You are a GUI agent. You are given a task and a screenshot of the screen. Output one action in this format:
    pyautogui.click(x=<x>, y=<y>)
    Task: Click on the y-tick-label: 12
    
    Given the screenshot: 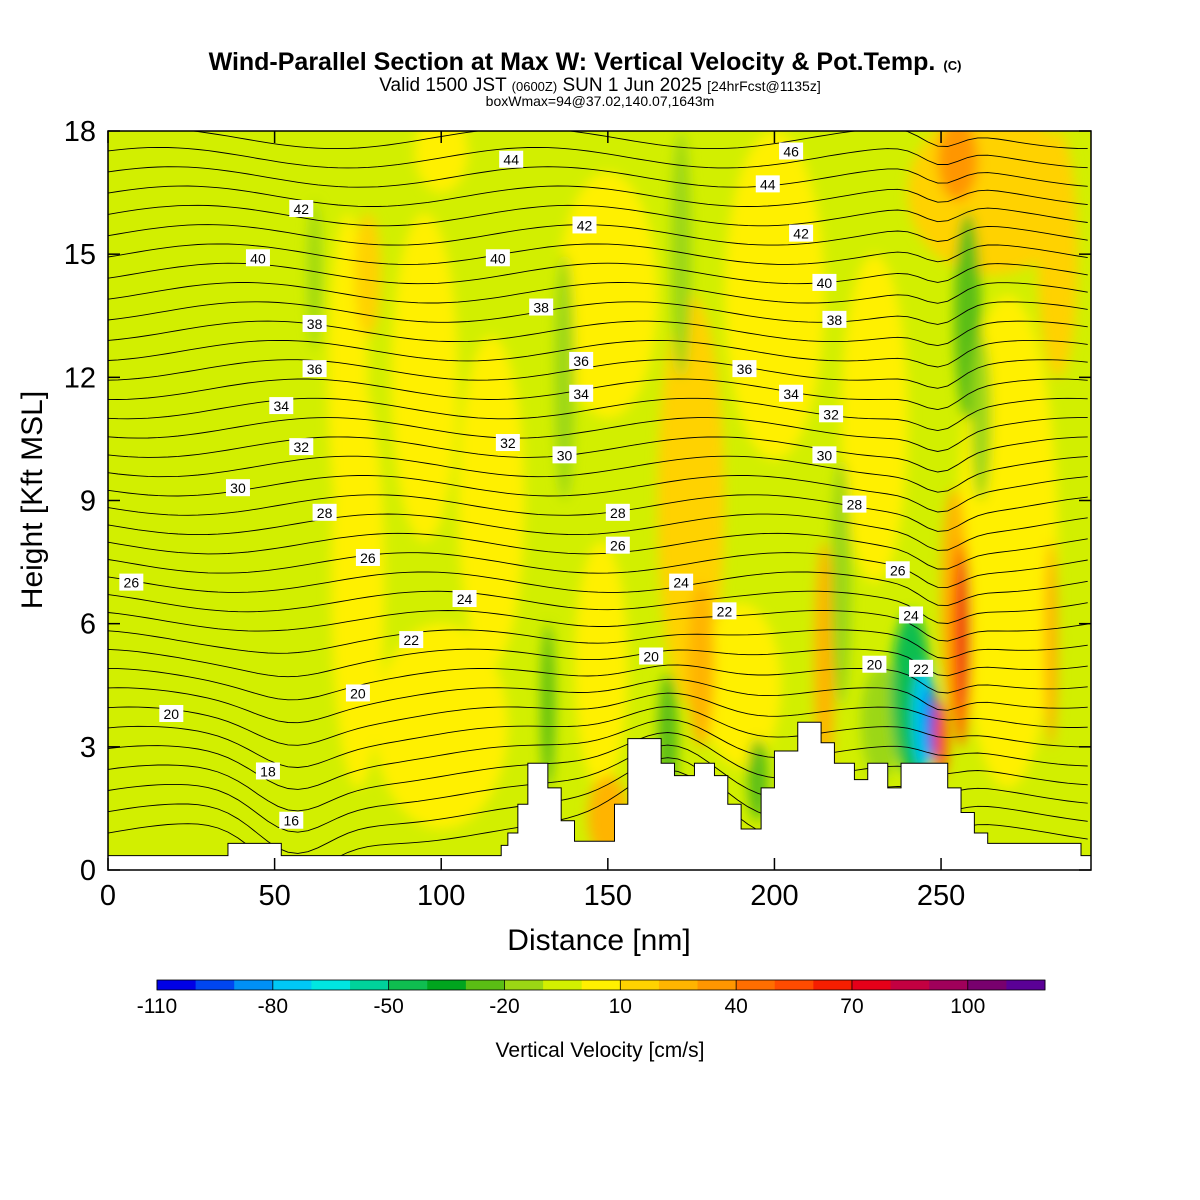 What is the action you would take?
    pyautogui.click(x=80, y=378)
    